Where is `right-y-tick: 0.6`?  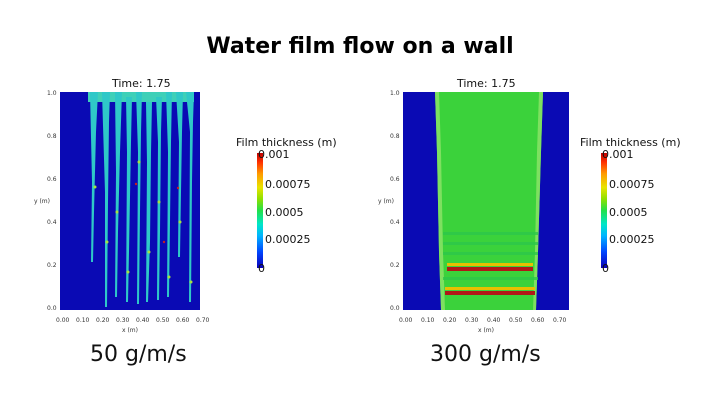
right-y-tick: 0.6 is located at coordinates (395, 179).